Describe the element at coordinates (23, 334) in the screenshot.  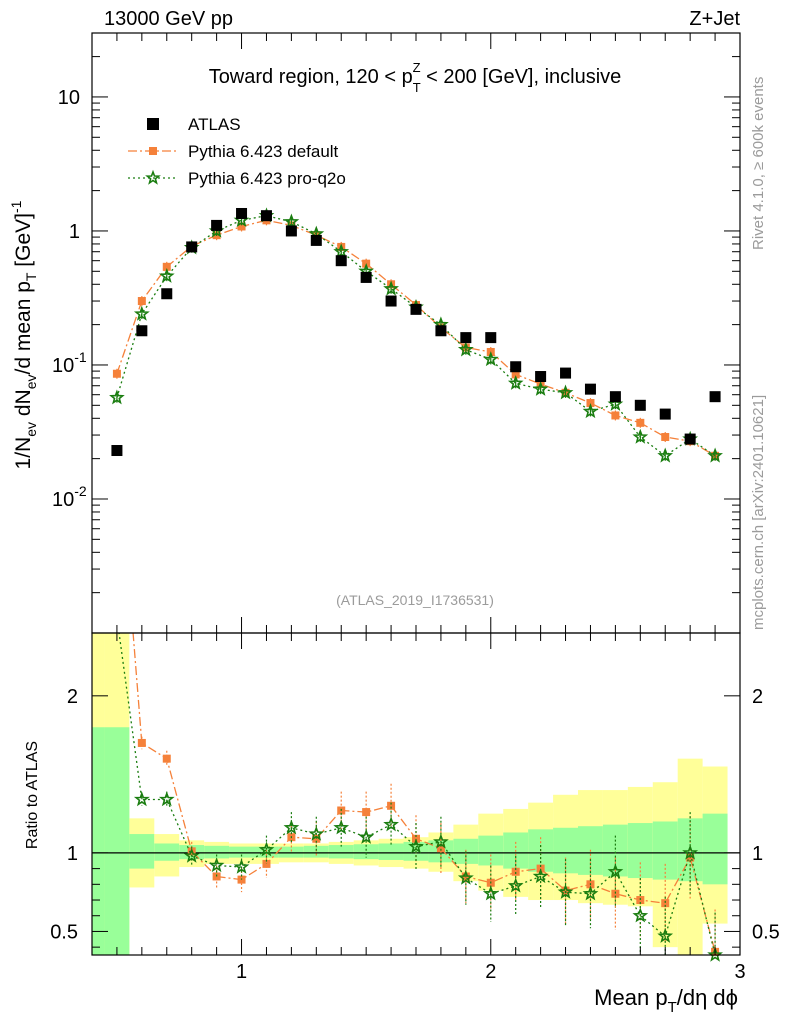
I see `top-y-axis-label: 1/Nev dNev/d mean pT [GeV]-1` at that location.